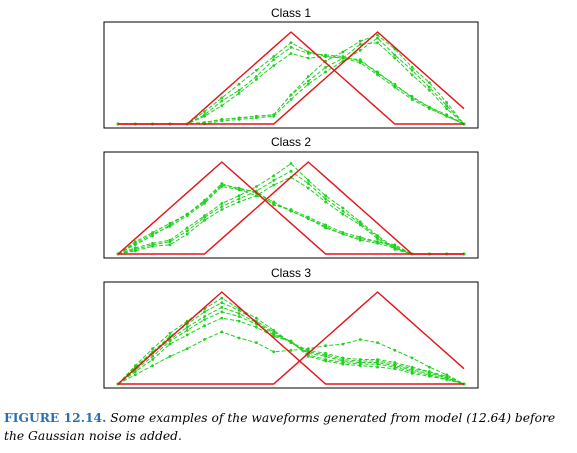  Describe the element at coordinates (291, 273) in the screenshot. I see `panel-title: Class 3` at that location.